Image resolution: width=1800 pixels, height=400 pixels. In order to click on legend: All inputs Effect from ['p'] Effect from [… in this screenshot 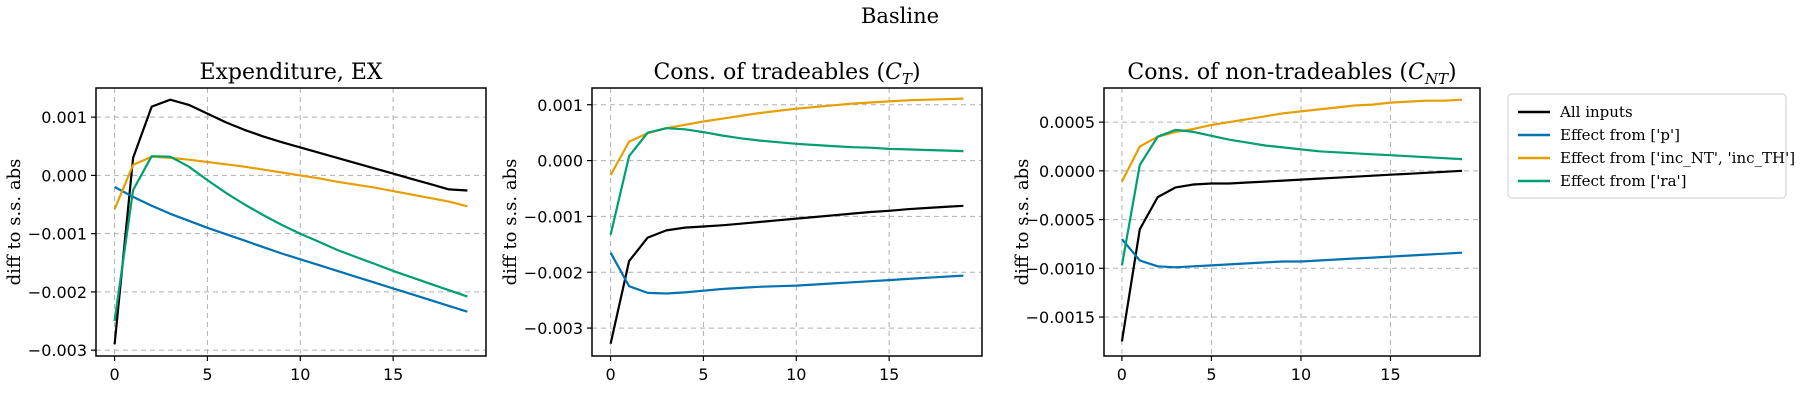, I will do `click(1651, 146)`.